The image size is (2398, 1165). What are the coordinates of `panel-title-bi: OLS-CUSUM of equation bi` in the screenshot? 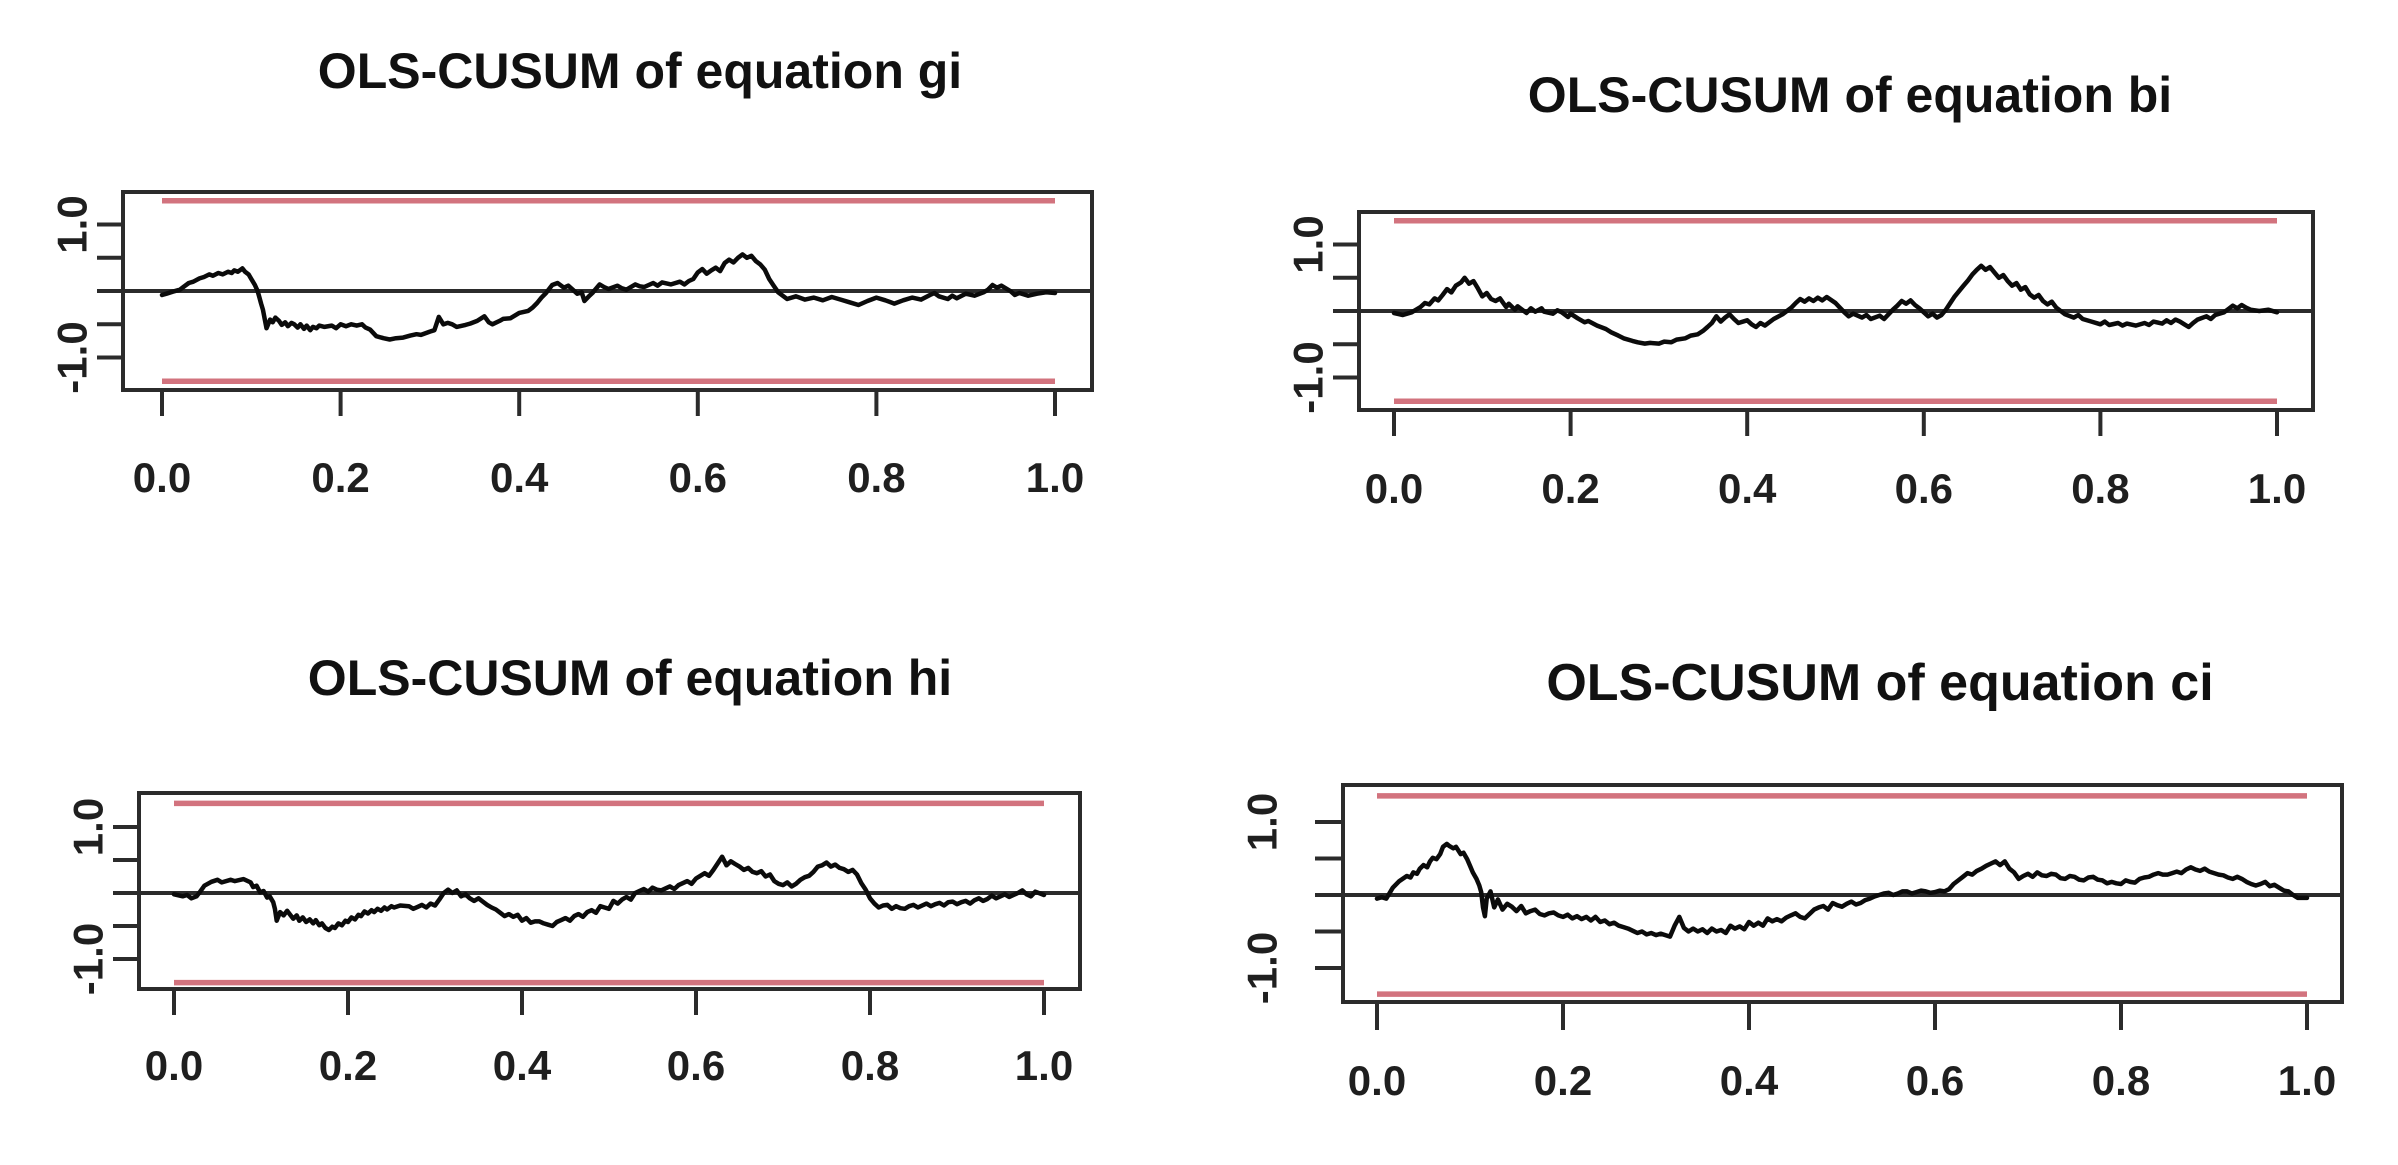 It's located at (1850, 95).